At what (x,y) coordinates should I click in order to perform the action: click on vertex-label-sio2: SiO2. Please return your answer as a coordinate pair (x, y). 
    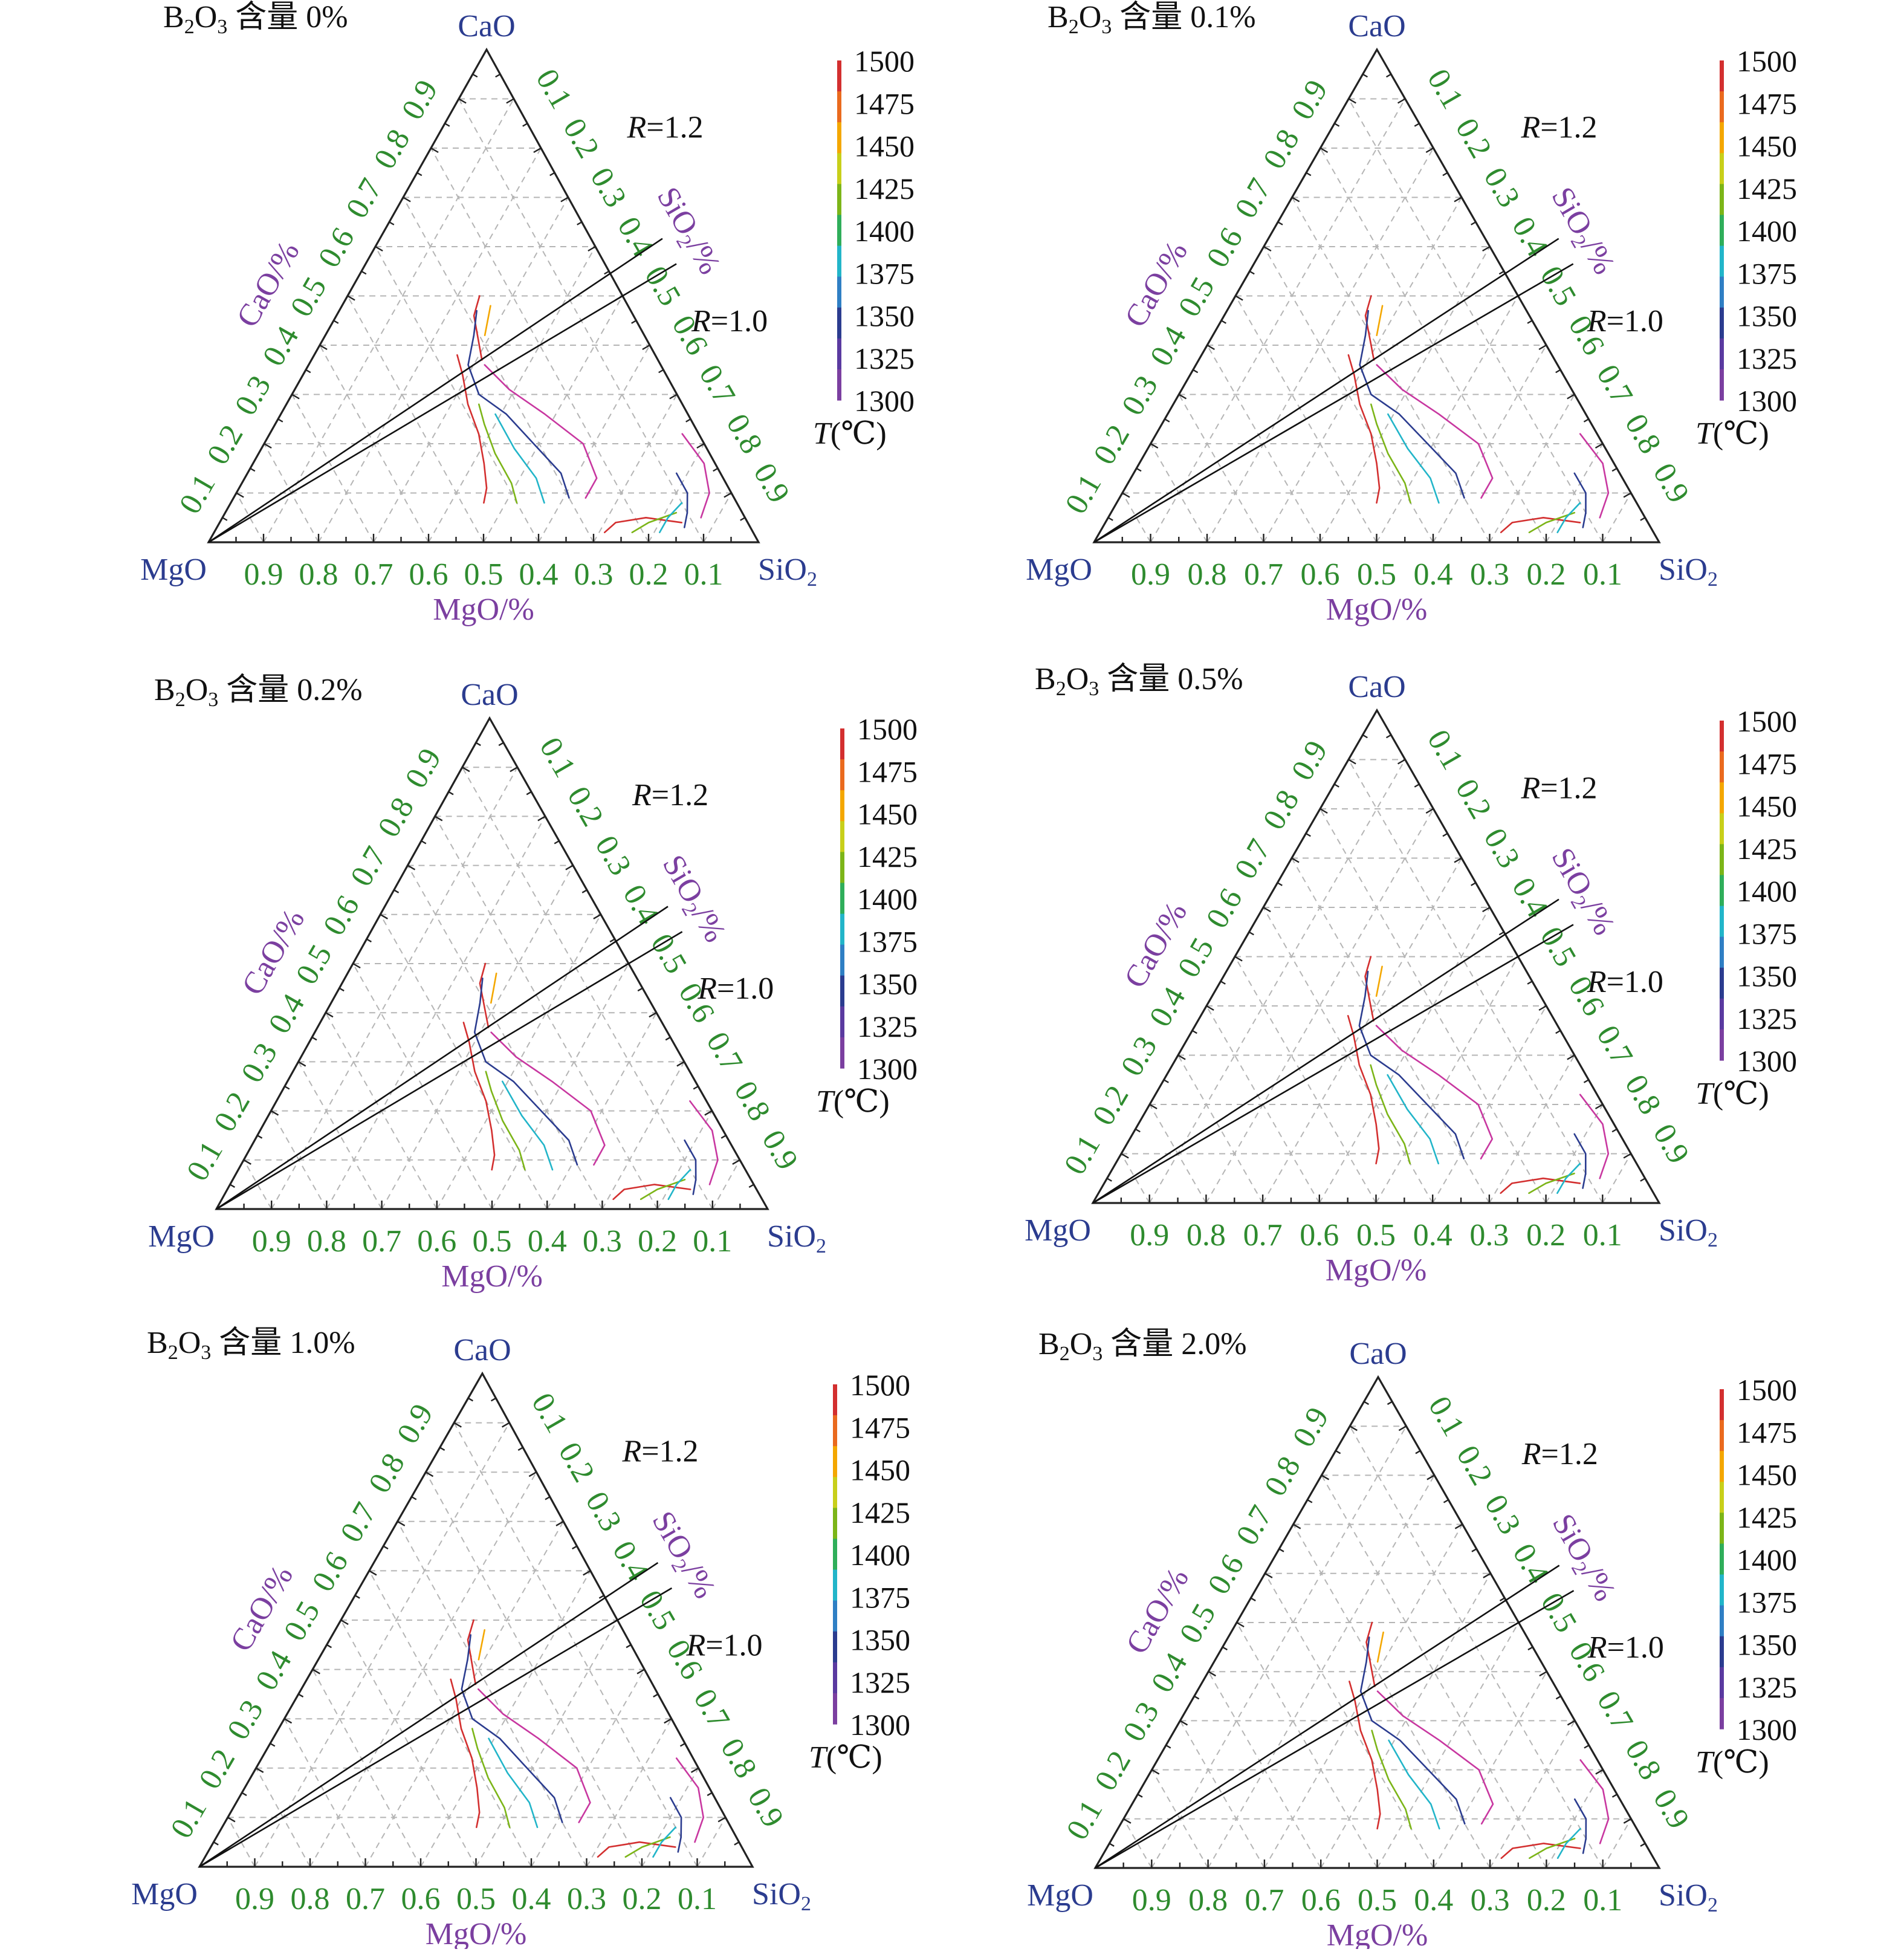
    Looking at the image, I should click on (1688, 1897).